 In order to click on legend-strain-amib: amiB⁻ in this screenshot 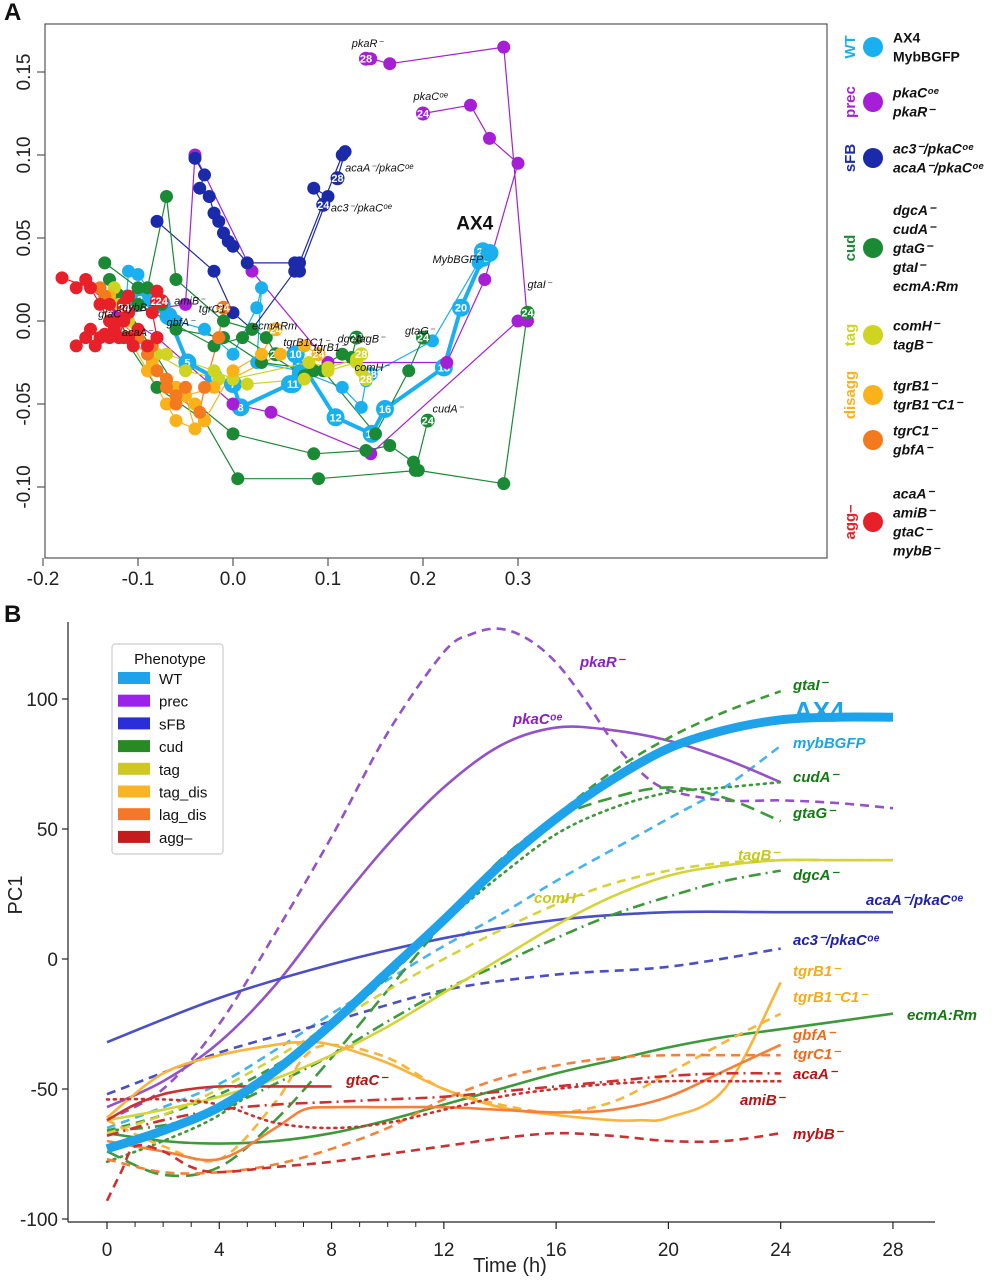, I will do `click(914, 513)`.